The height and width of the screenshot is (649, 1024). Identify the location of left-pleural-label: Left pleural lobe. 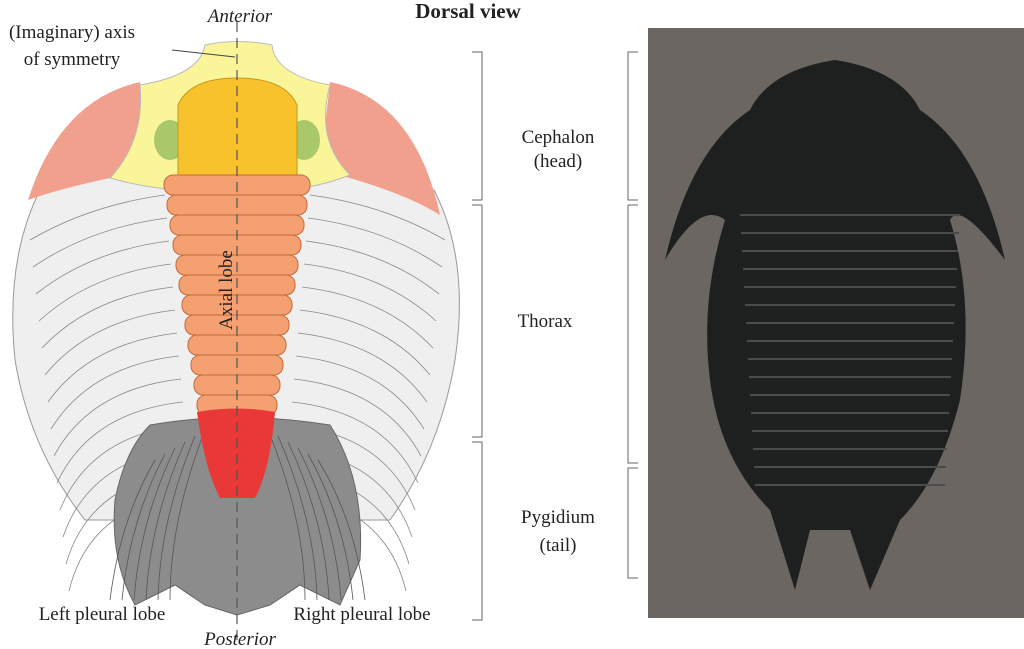
(102, 614).